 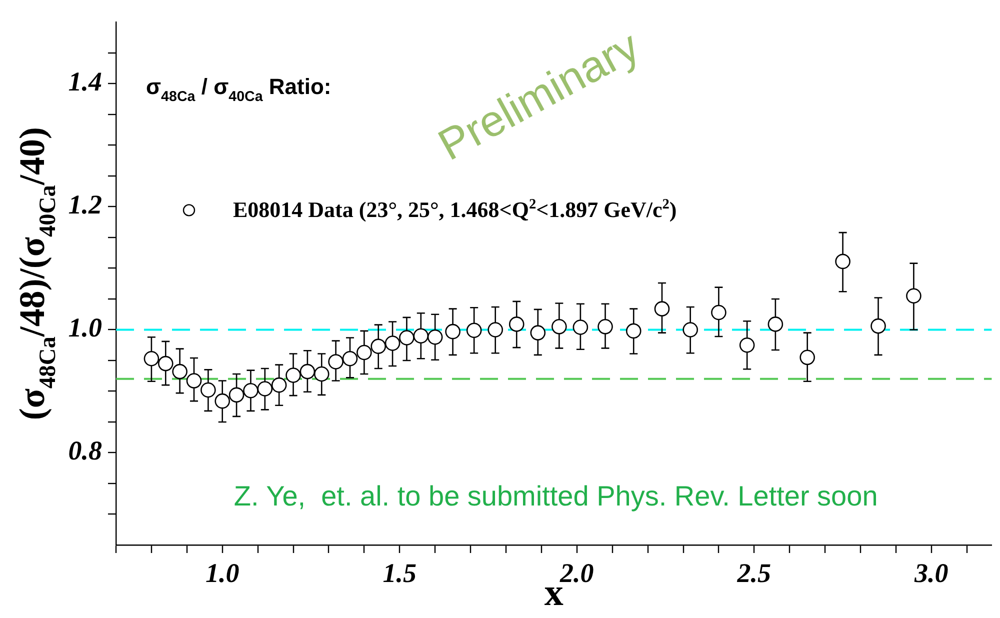 I want to click on y-tick-label: 1.2, so click(x=85, y=205).